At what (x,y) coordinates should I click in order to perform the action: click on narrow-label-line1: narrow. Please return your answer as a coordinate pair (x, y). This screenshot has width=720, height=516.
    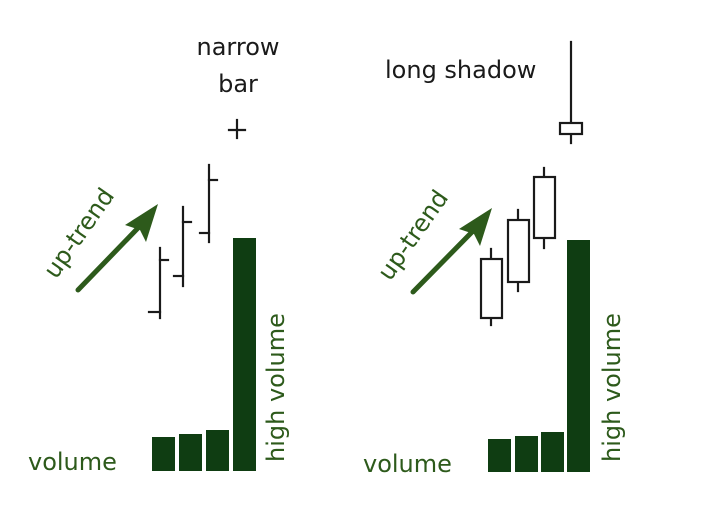
    Looking at the image, I should click on (237, 47).